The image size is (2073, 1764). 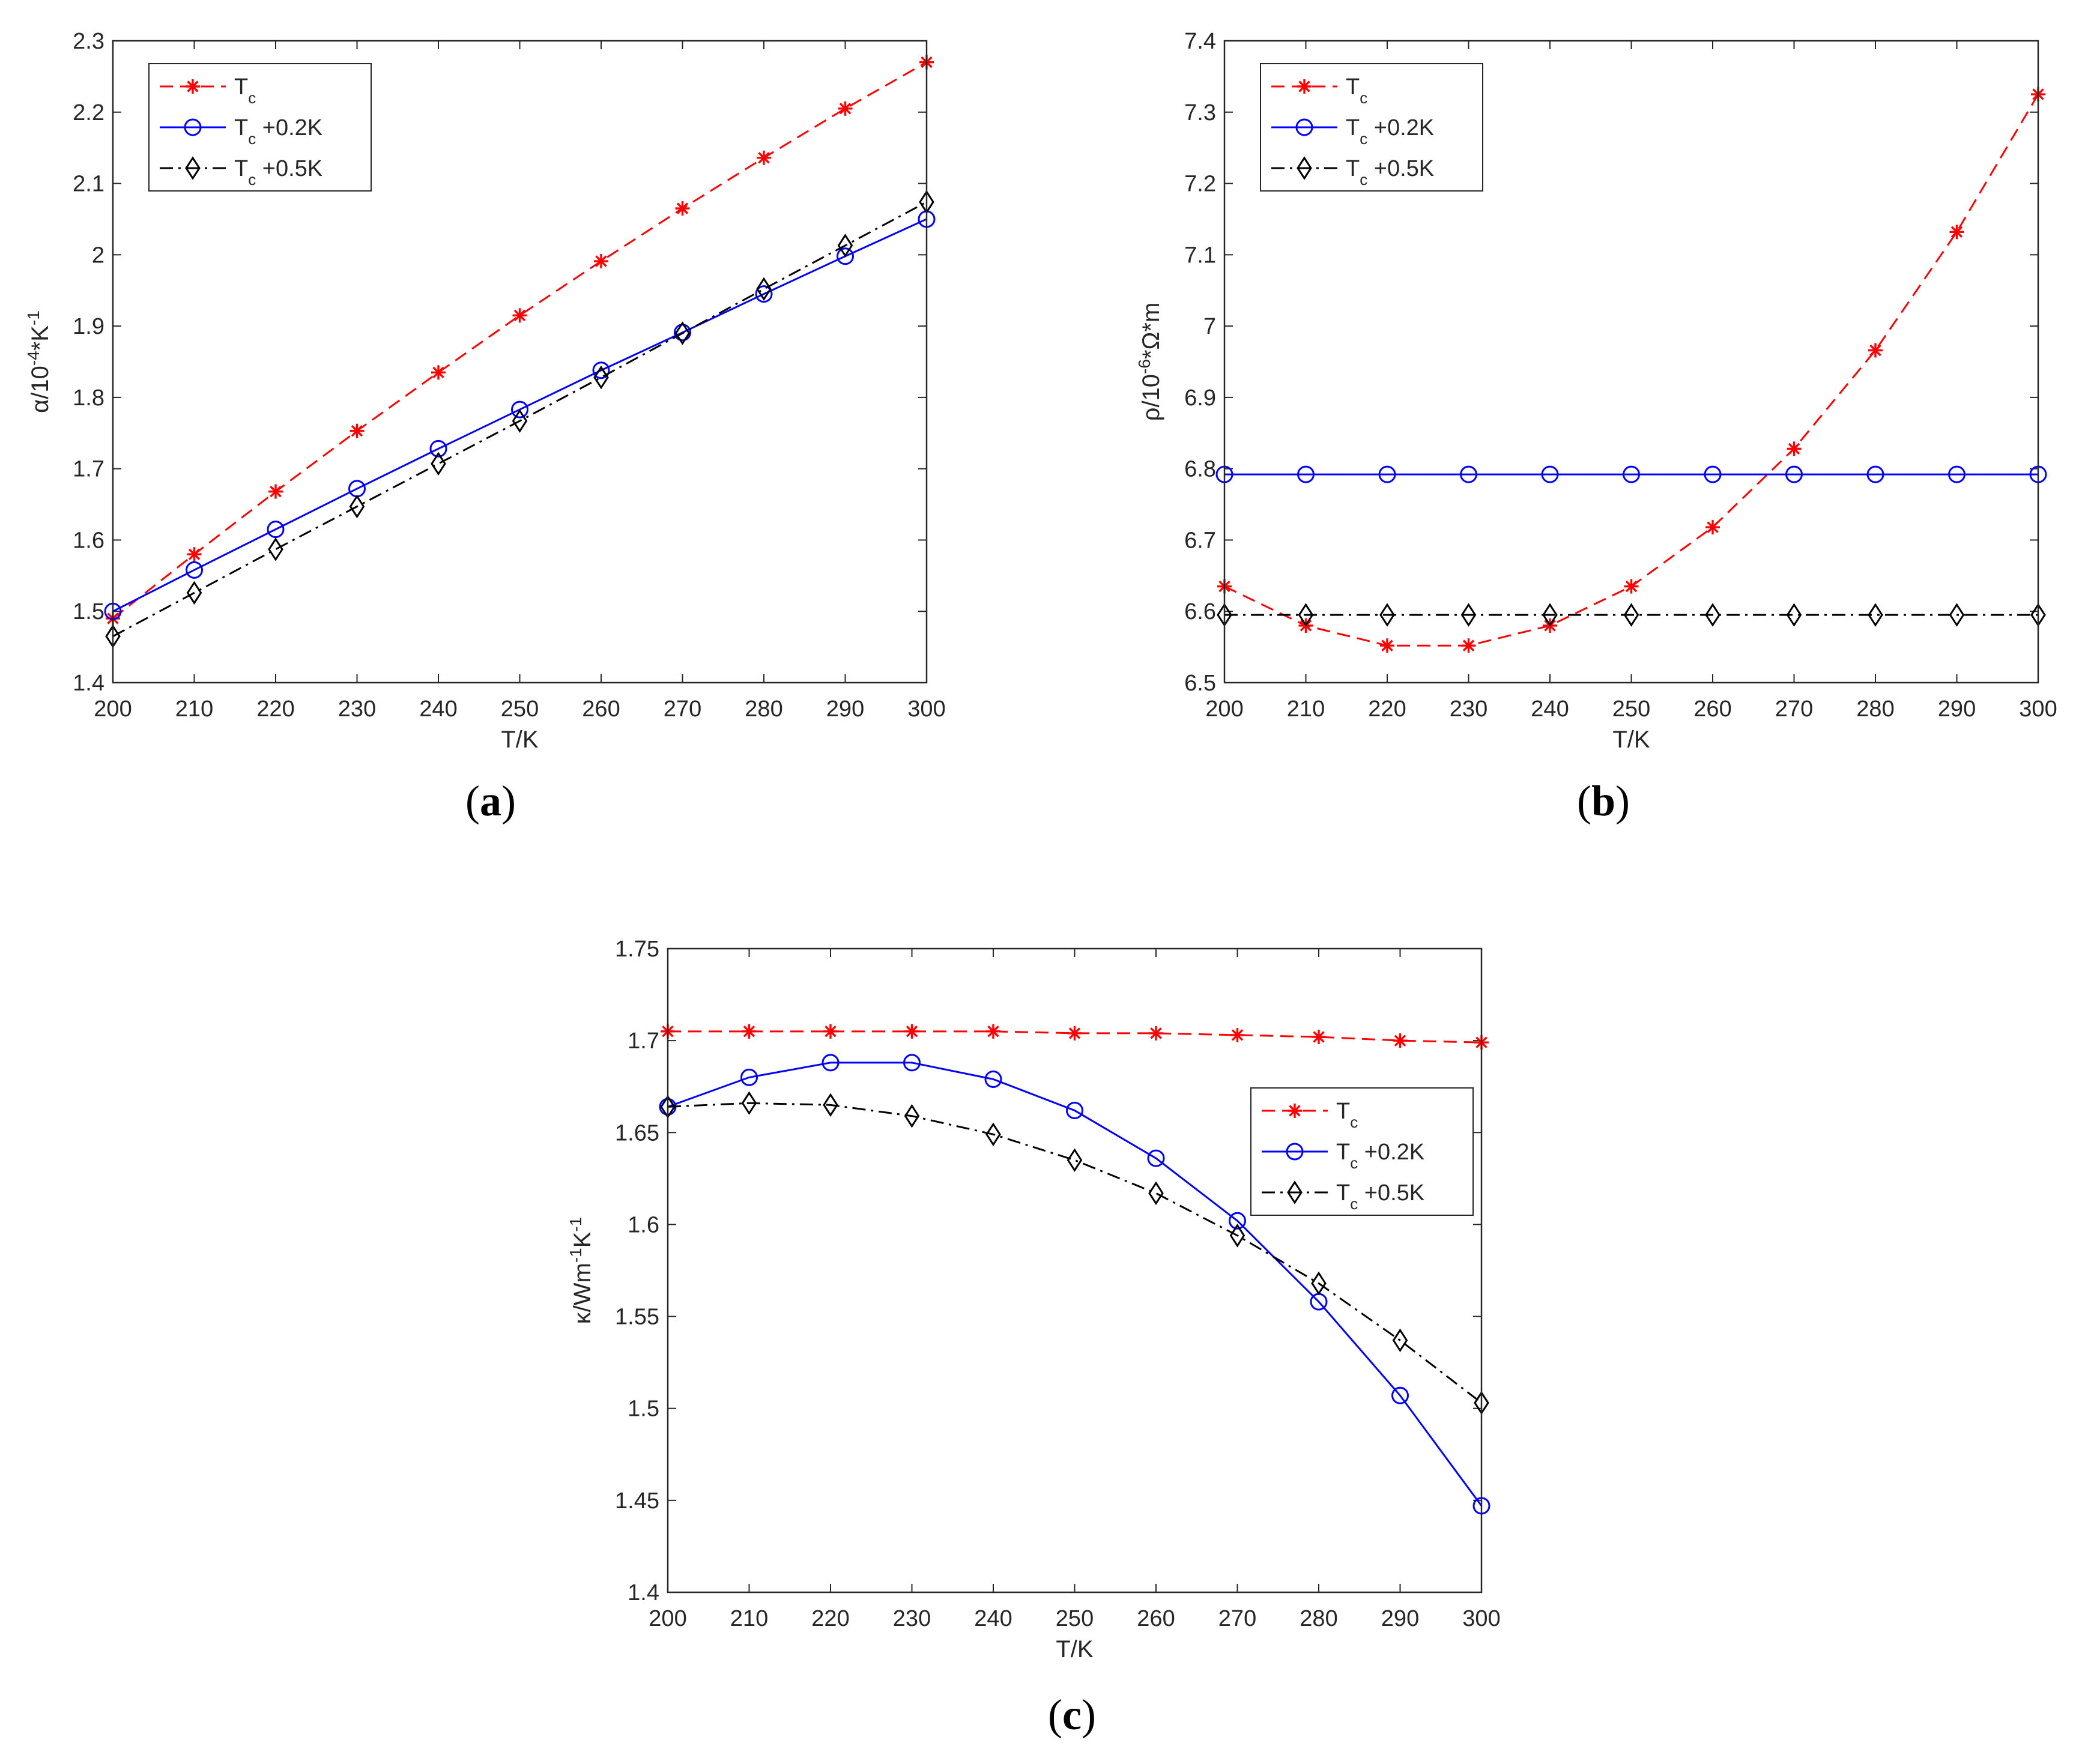 I want to click on y-tick-label: 2.3, so click(x=88, y=41).